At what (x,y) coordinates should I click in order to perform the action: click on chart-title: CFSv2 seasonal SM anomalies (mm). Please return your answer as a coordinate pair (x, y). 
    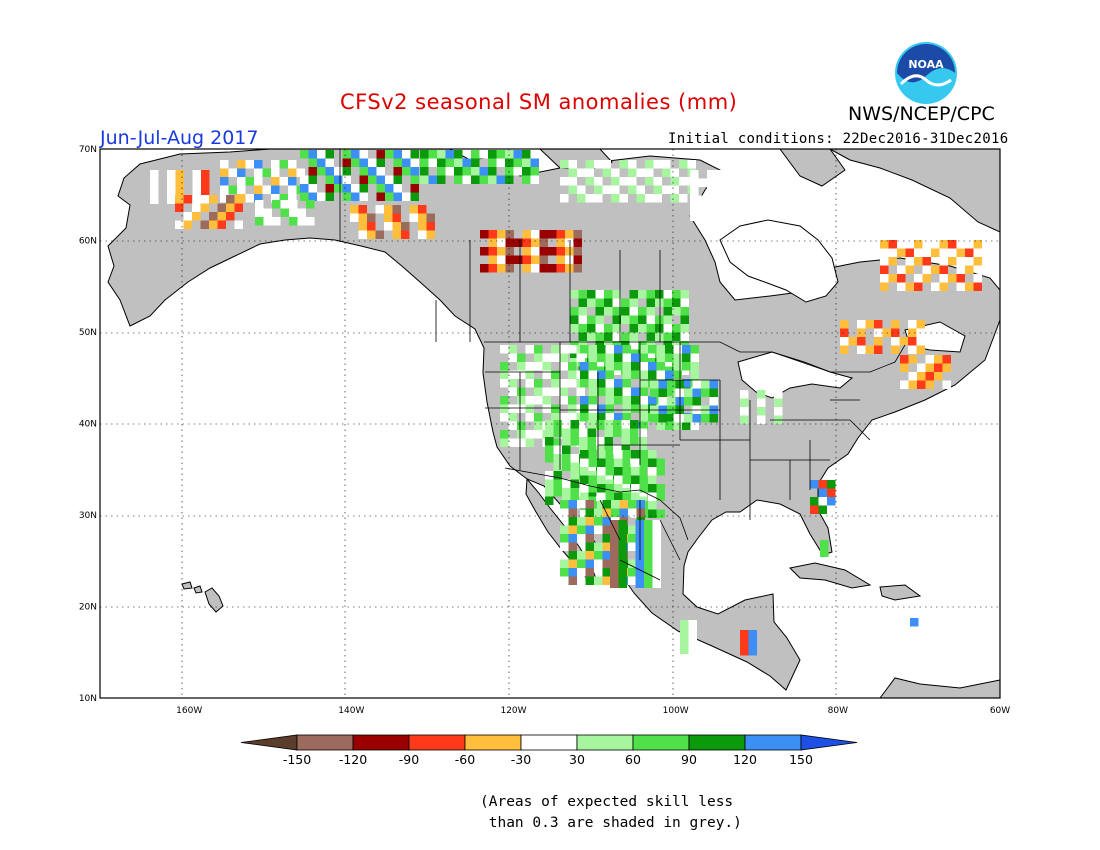
    Looking at the image, I should click on (539, 102).